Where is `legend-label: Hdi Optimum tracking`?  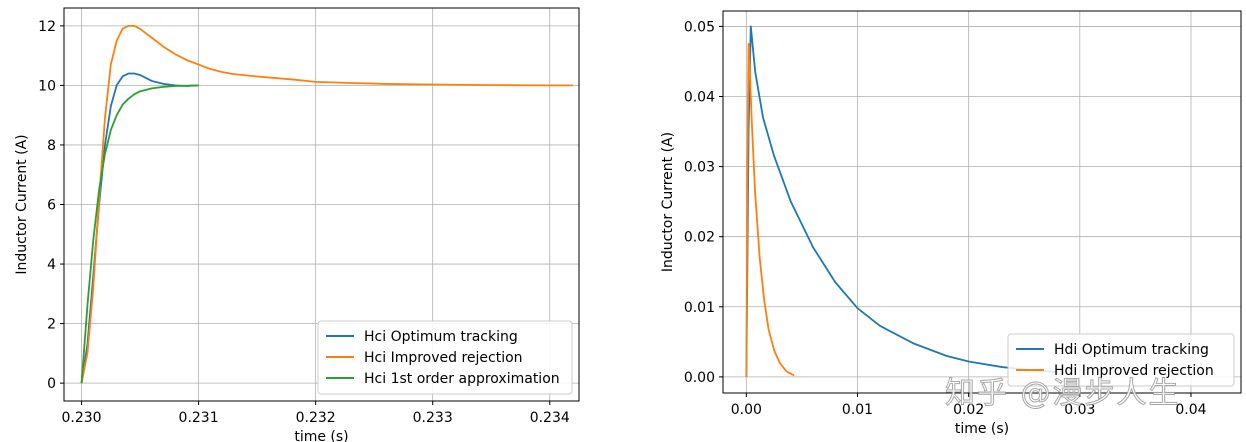 legend-label: Hdi Optimum tracking is located at coordinates (1131, 350).